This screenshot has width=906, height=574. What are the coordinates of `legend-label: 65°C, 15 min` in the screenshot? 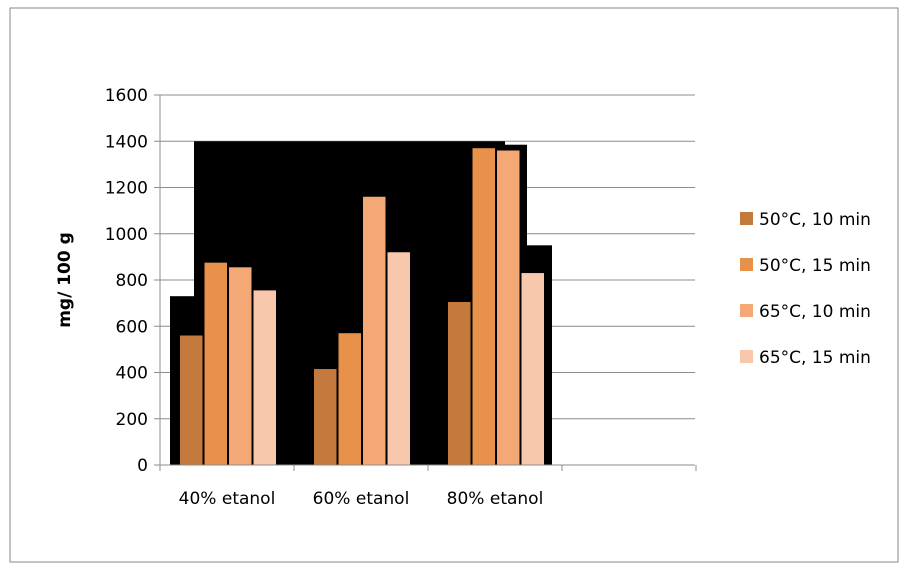 It's located at (815, 358).